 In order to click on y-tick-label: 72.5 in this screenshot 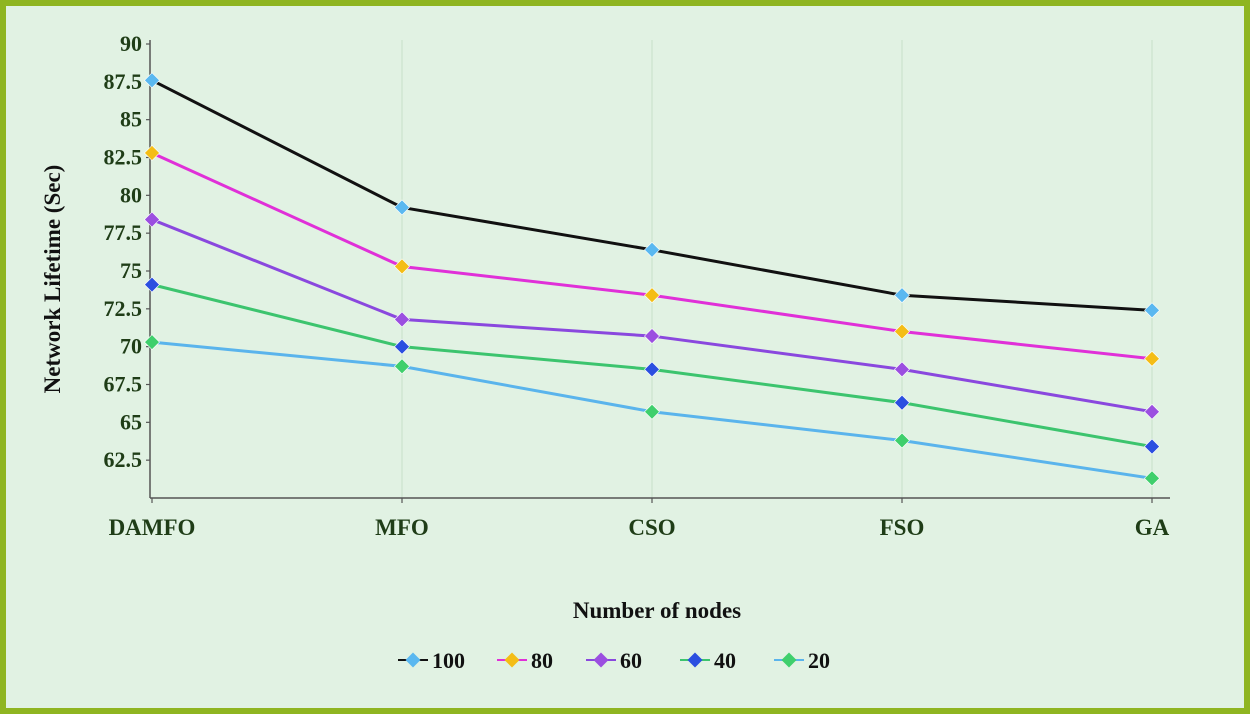, I will do `click(123, 308)`.